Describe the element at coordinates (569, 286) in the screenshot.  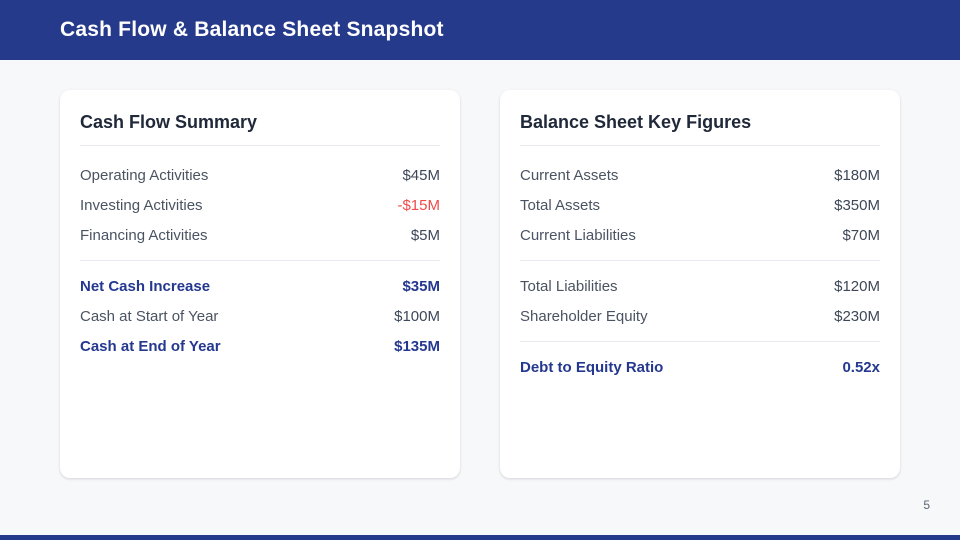
I see `row-label: Total Liabilities` at that location.